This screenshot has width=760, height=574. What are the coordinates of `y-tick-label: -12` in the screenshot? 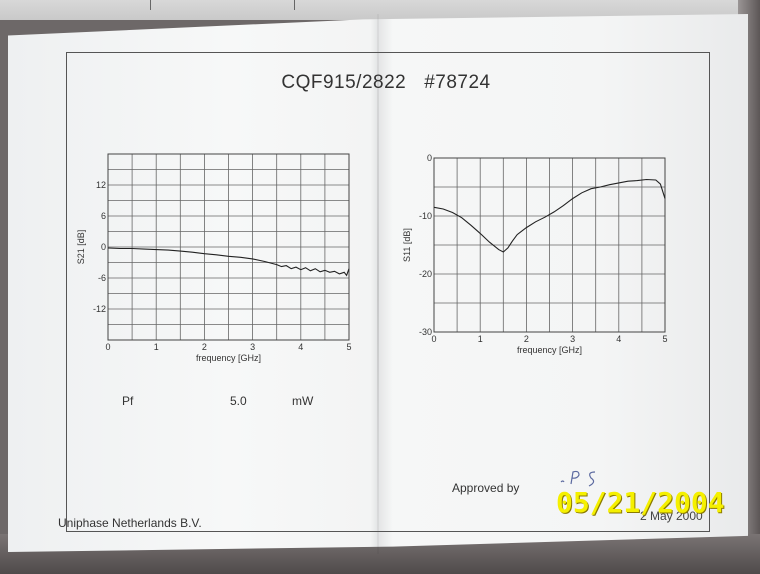 It's located at (99, 309).